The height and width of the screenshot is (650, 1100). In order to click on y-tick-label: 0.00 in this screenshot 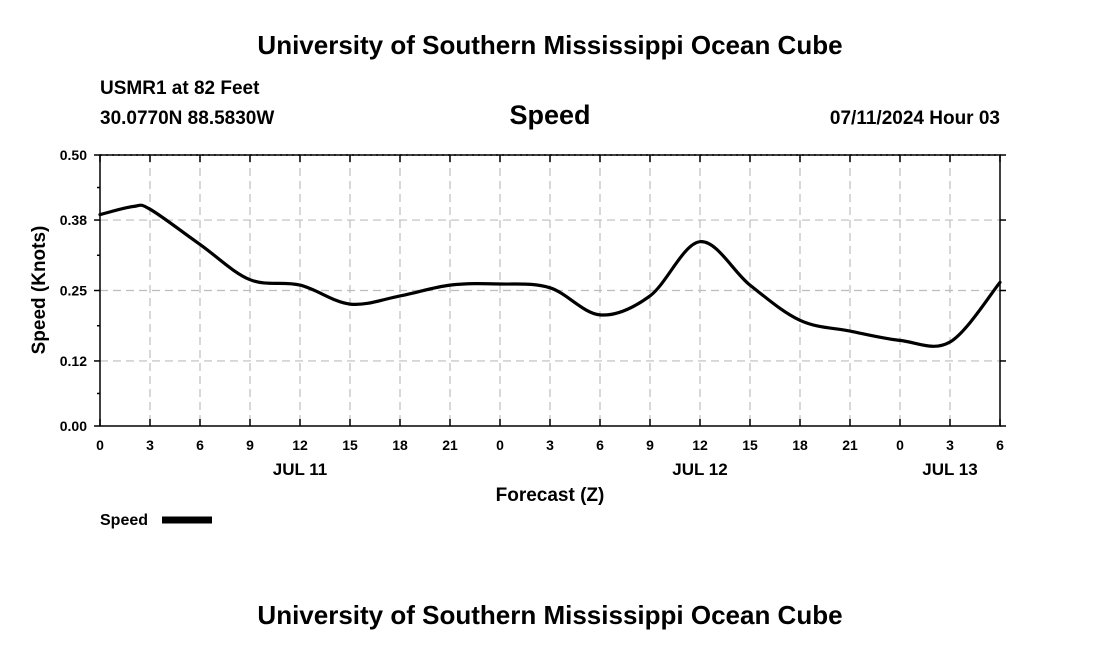, I will do `click(73, 426)`.